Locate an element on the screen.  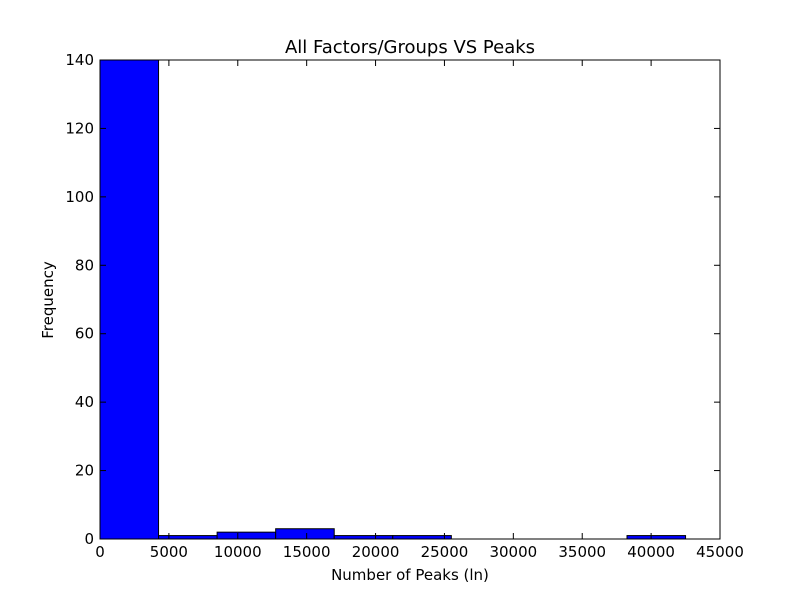
chart-title: All Factors/Groups VS Peaks is located at coordinates (410, 47).